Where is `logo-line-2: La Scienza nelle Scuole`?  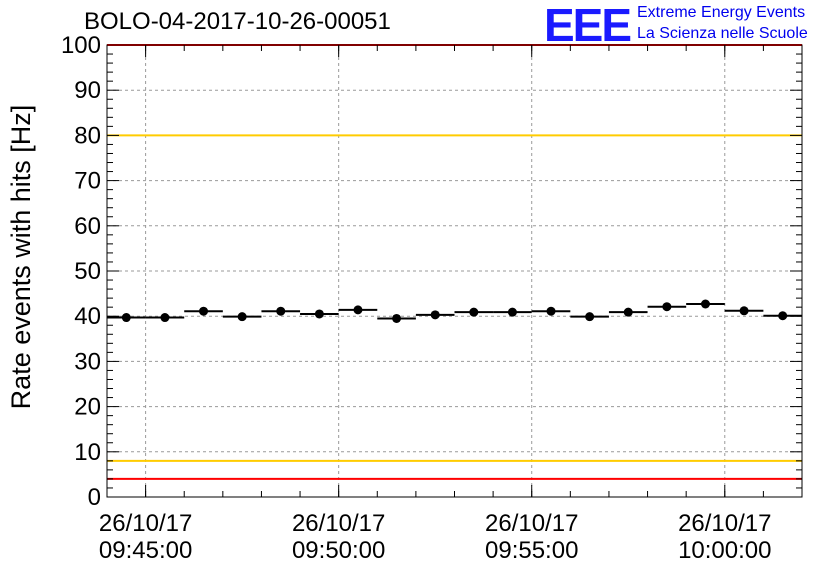 logo-line-2: La Scienza nelle Scuole is located at coordinates (722, 33).